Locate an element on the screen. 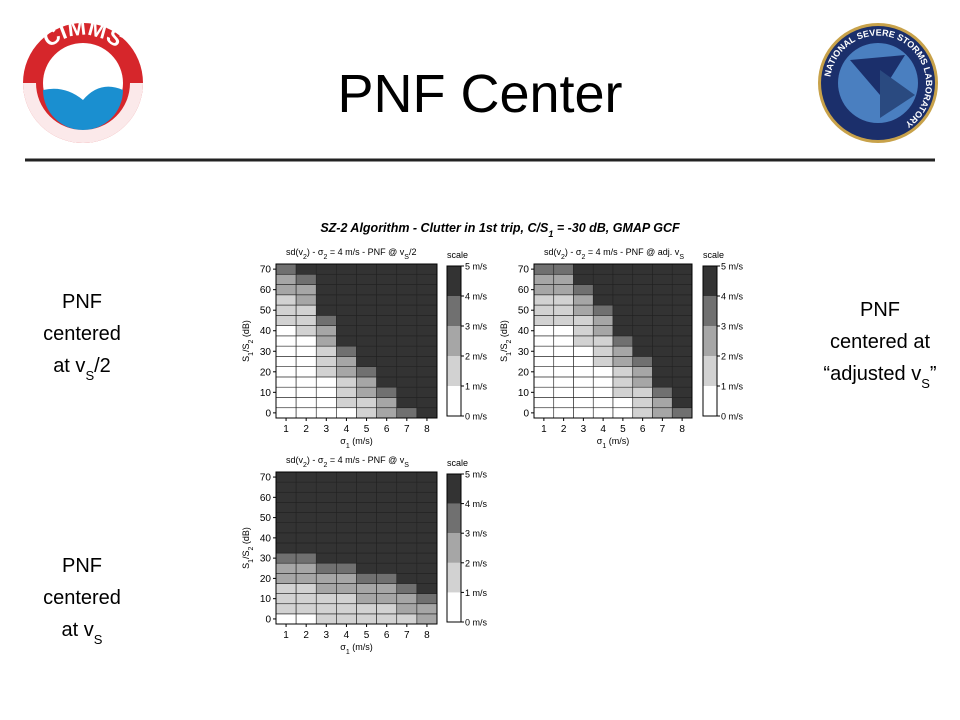 This screenshot has height=720, width=960. y-axis-label-part: 1 is located at coordinates (509, 354).